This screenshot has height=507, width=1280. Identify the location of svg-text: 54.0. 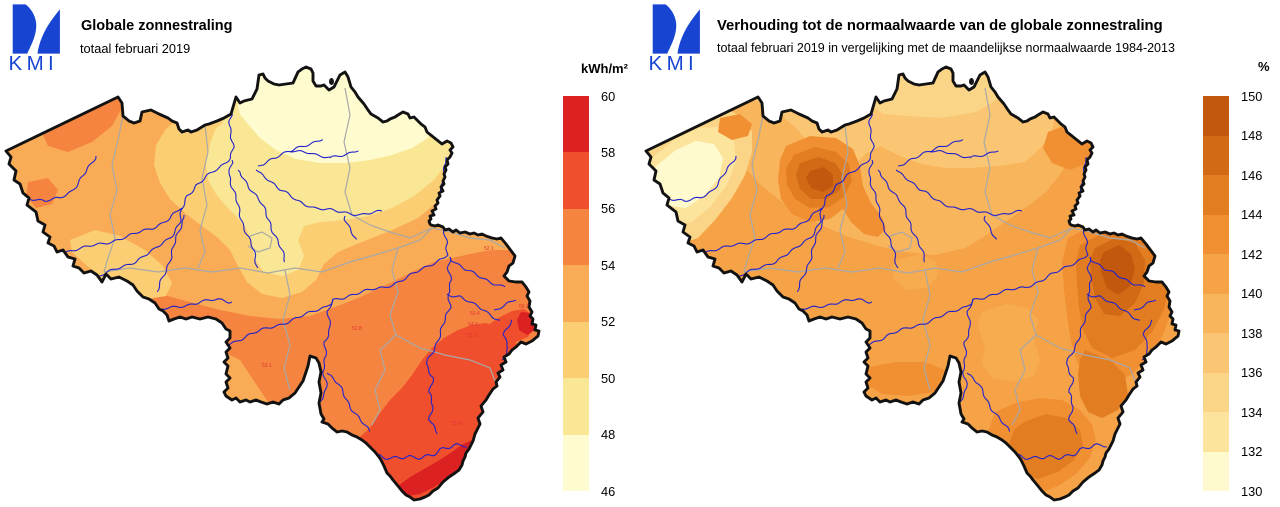
(473, 325).